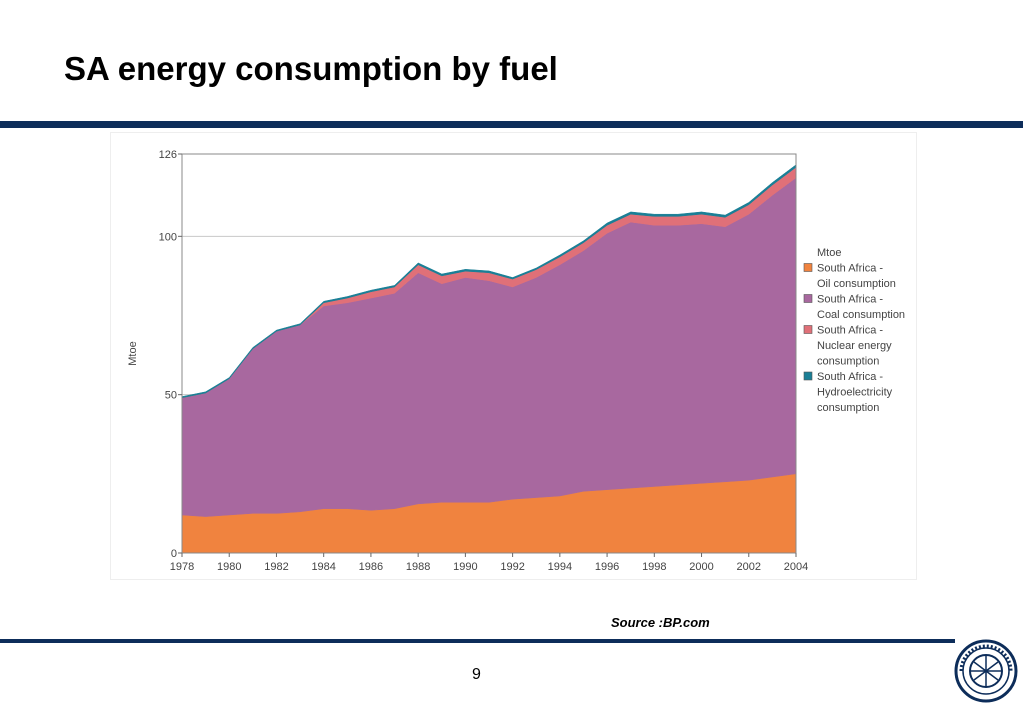  I want to click on x-tick-label: 1996, so click(607, 567).